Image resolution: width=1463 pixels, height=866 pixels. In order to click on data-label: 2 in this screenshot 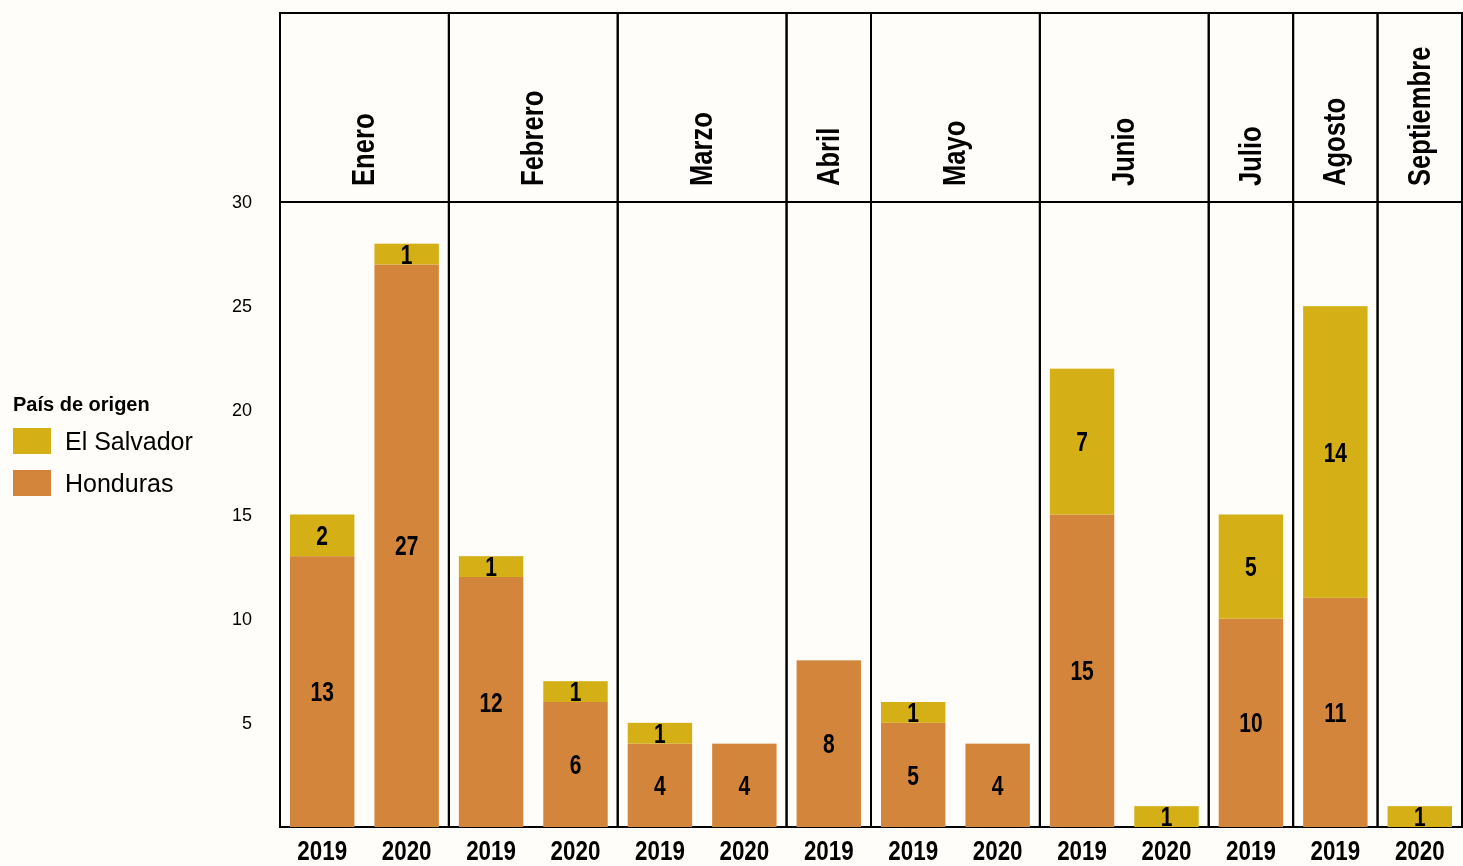, I will do `click(322, 535)`.